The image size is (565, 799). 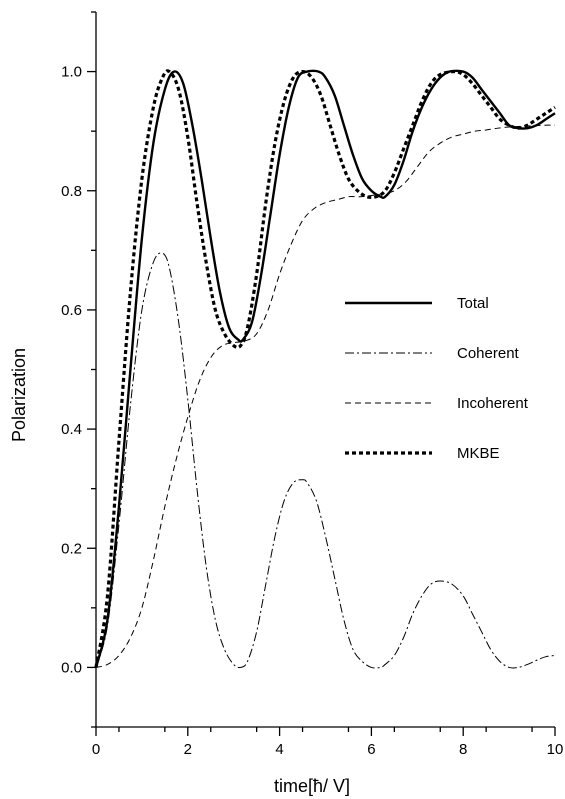 What do you see at coordinates (488, 353) in the screenshot?
I see `legend-label-coherent: Coherent` at bounding box center [488, 353].